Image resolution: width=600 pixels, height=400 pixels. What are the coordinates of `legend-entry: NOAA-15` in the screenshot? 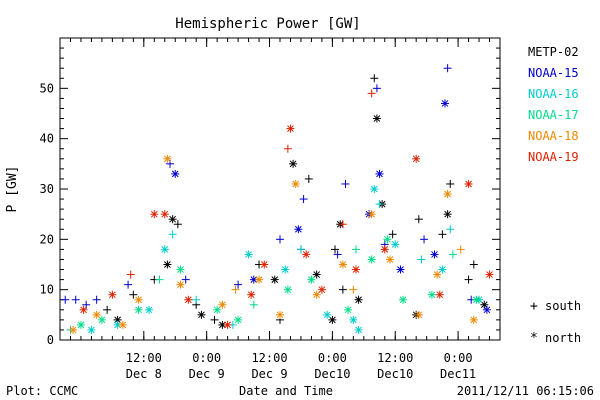 It's located at (553, 73).